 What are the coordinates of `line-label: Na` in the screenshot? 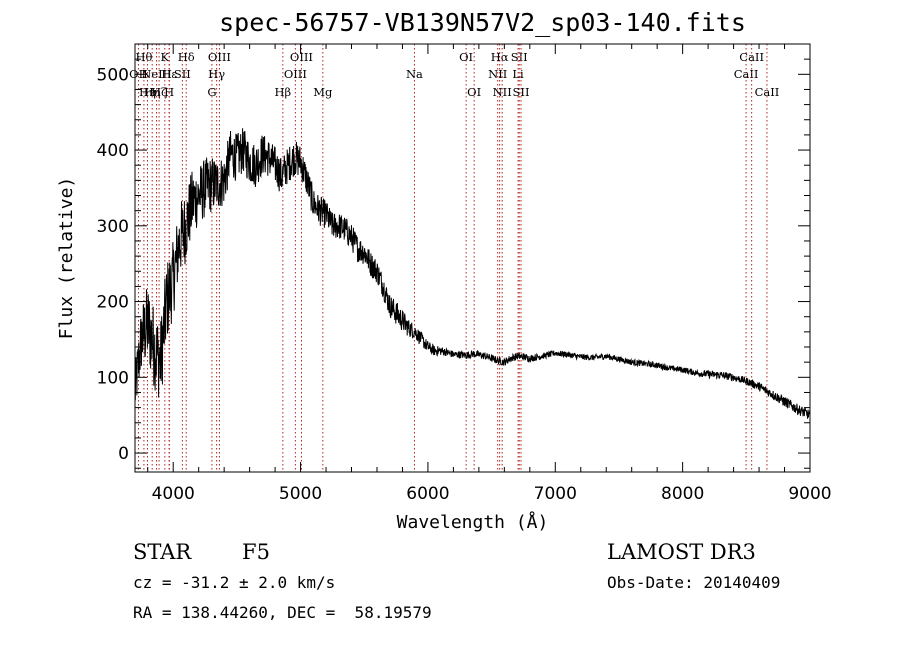 It's located at (414, 74).